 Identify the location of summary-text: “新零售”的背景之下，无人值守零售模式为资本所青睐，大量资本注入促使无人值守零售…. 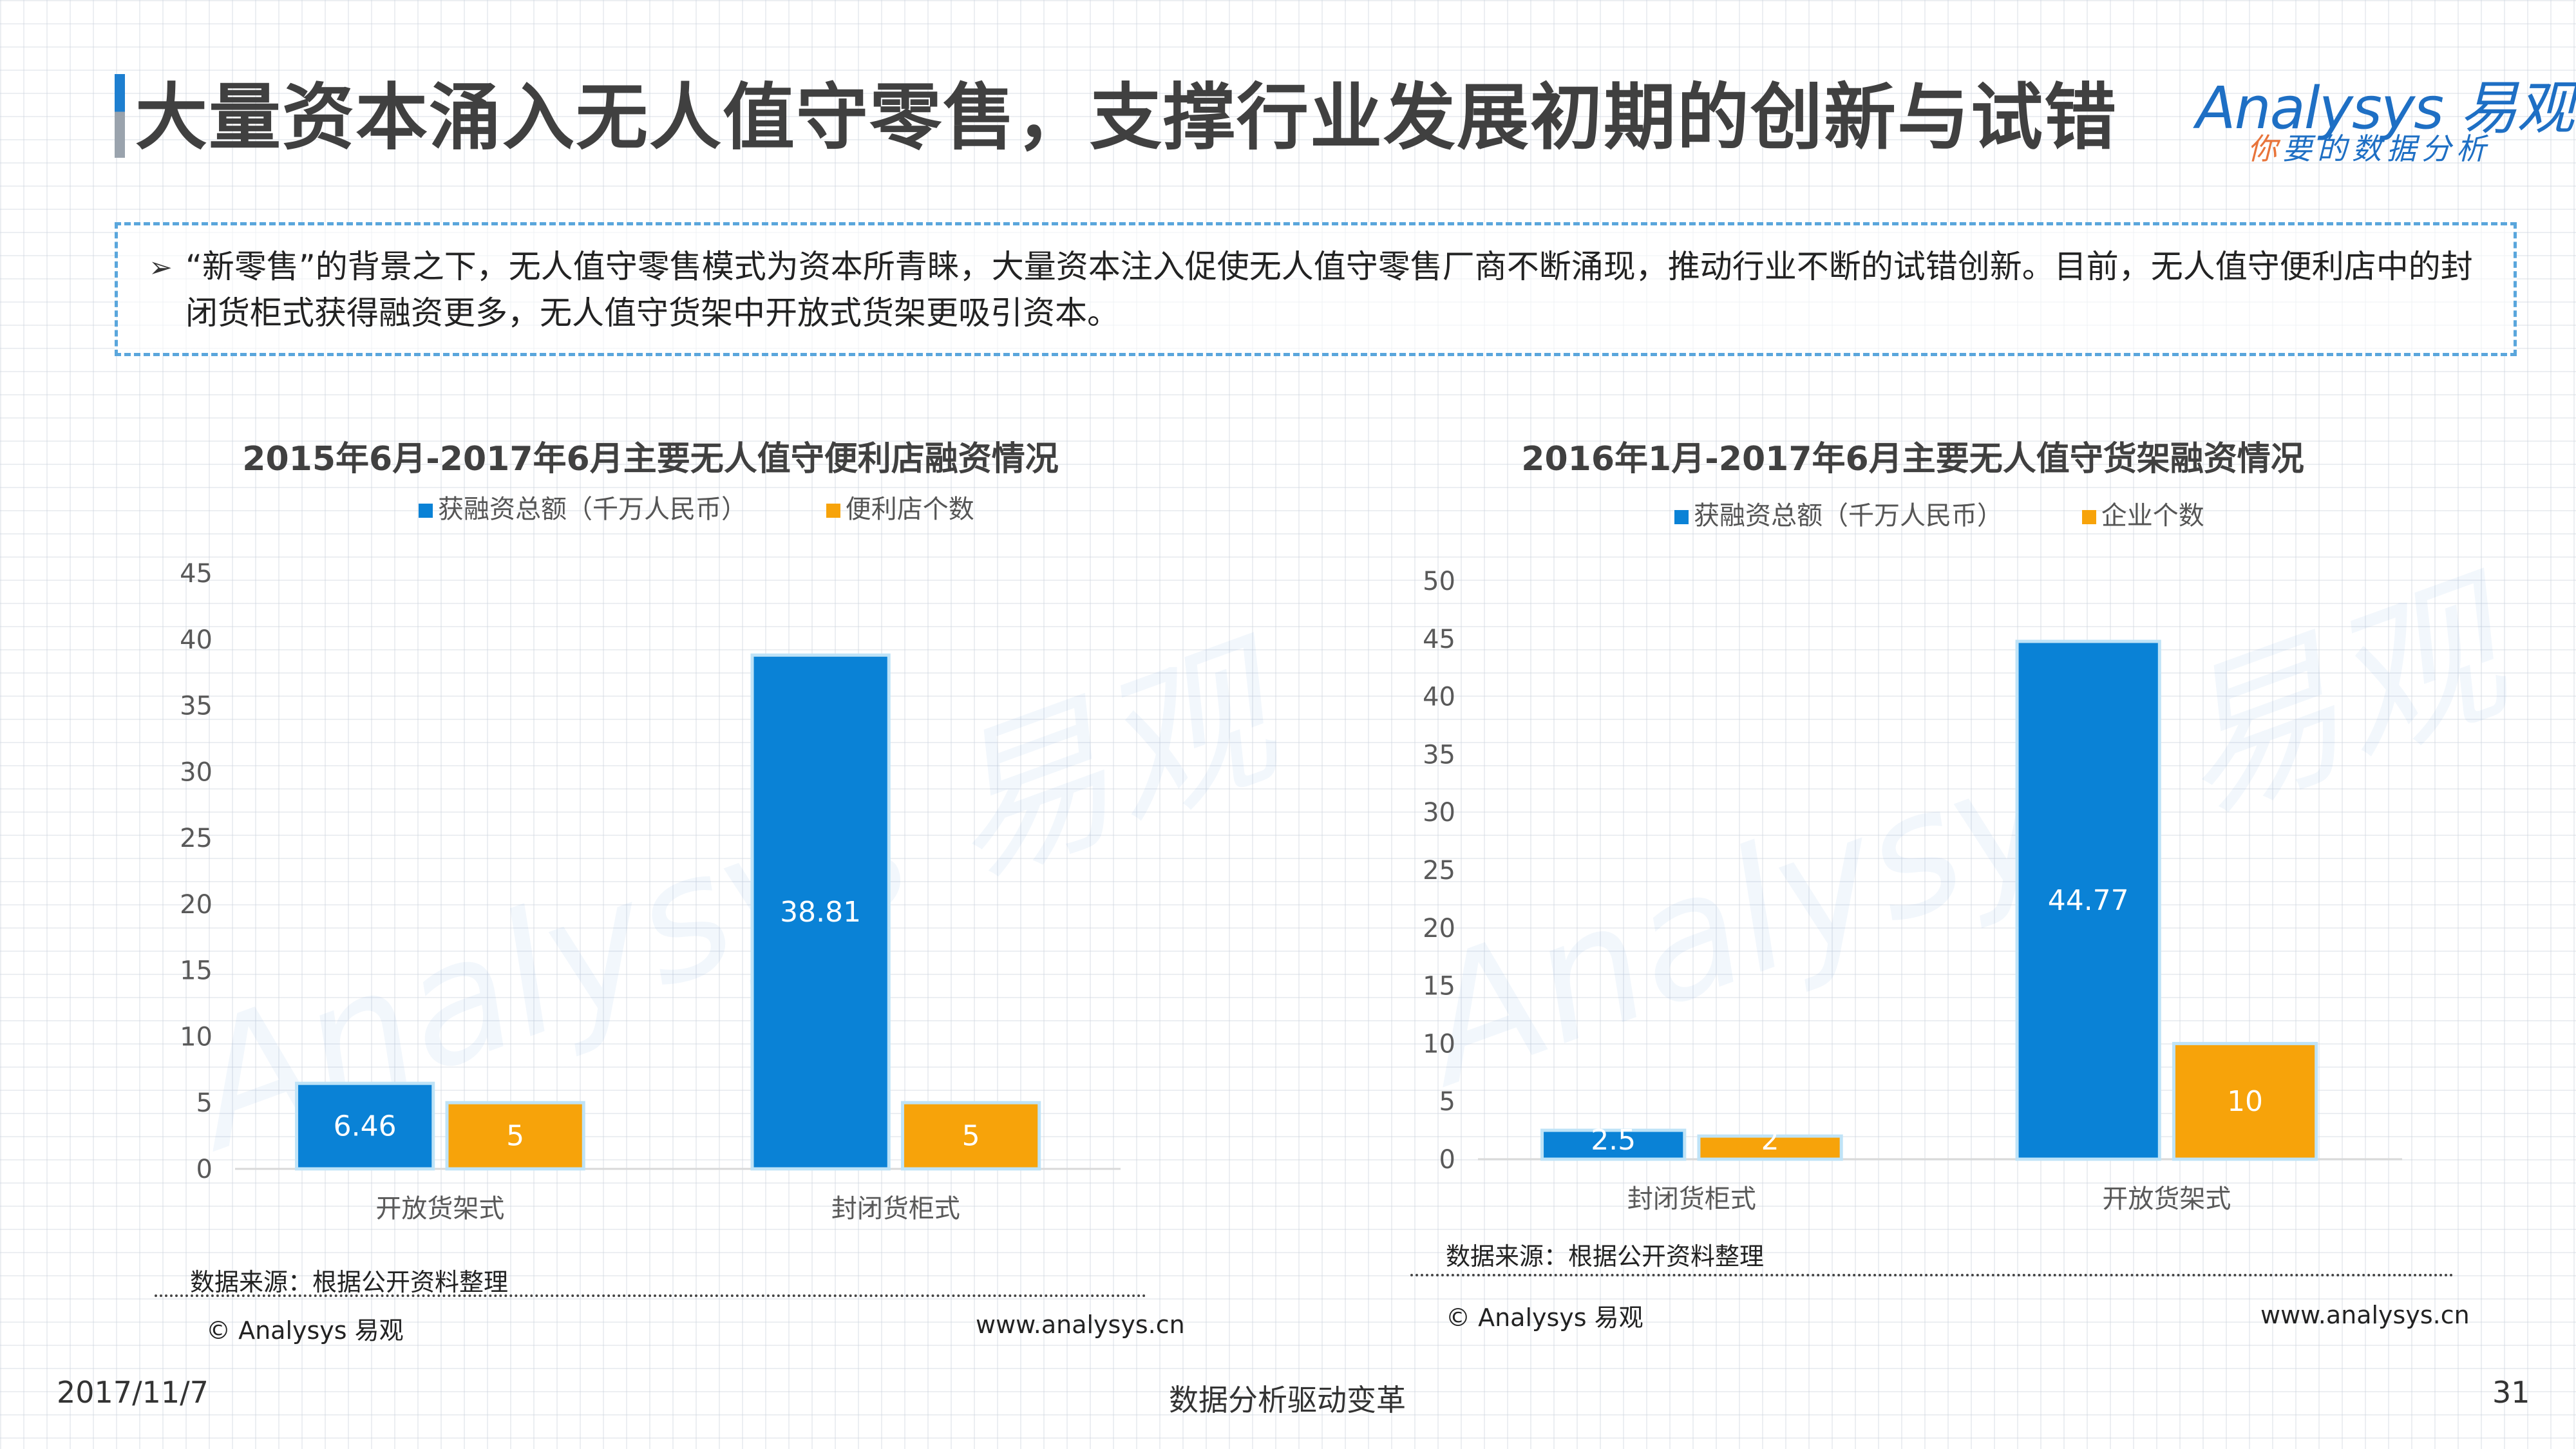
(1329, 290).